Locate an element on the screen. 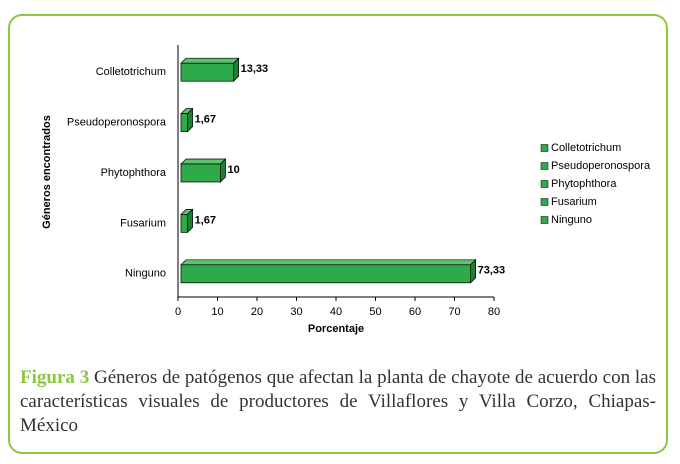  x-tick-label: 80 is located at coordinates (494, 312).